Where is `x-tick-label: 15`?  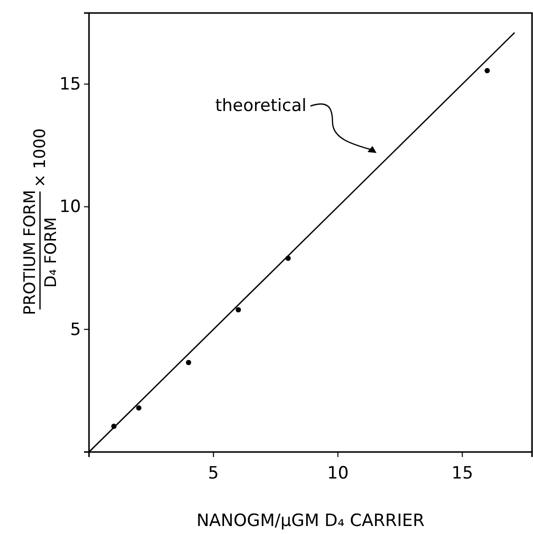 x-tick-label: 15 is located at coordinates (462, 474).